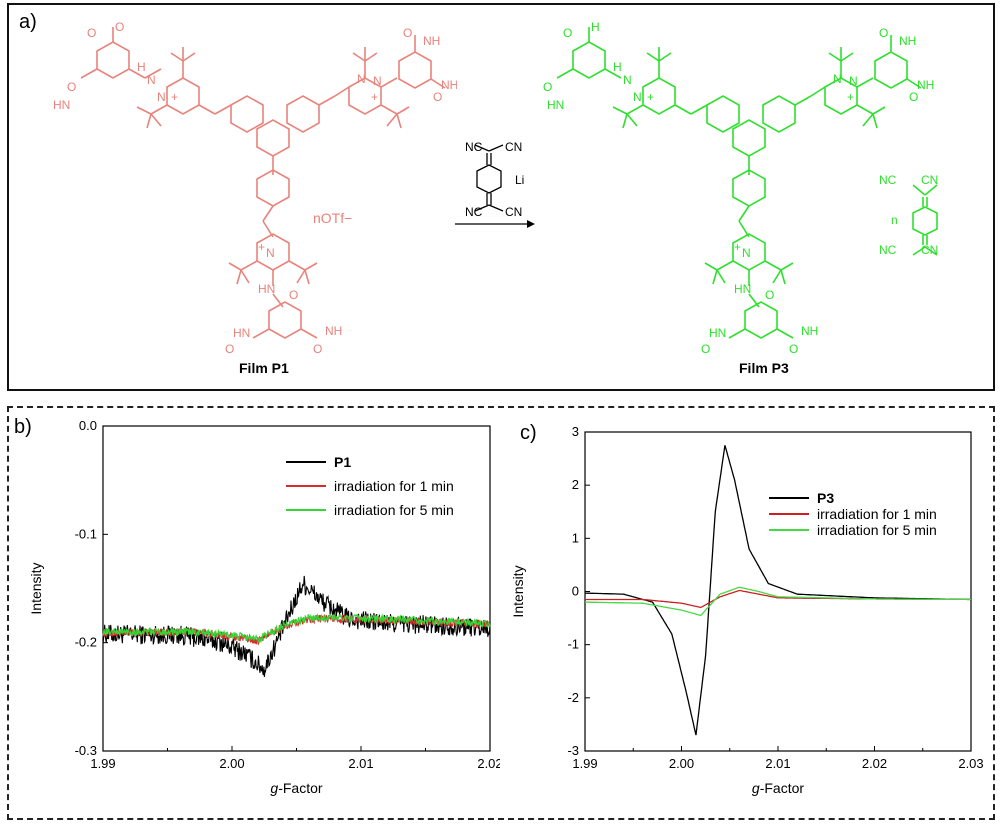 The image size is (1000, 824). I want to click on film-left-label: Film P1, so click(264, 368).